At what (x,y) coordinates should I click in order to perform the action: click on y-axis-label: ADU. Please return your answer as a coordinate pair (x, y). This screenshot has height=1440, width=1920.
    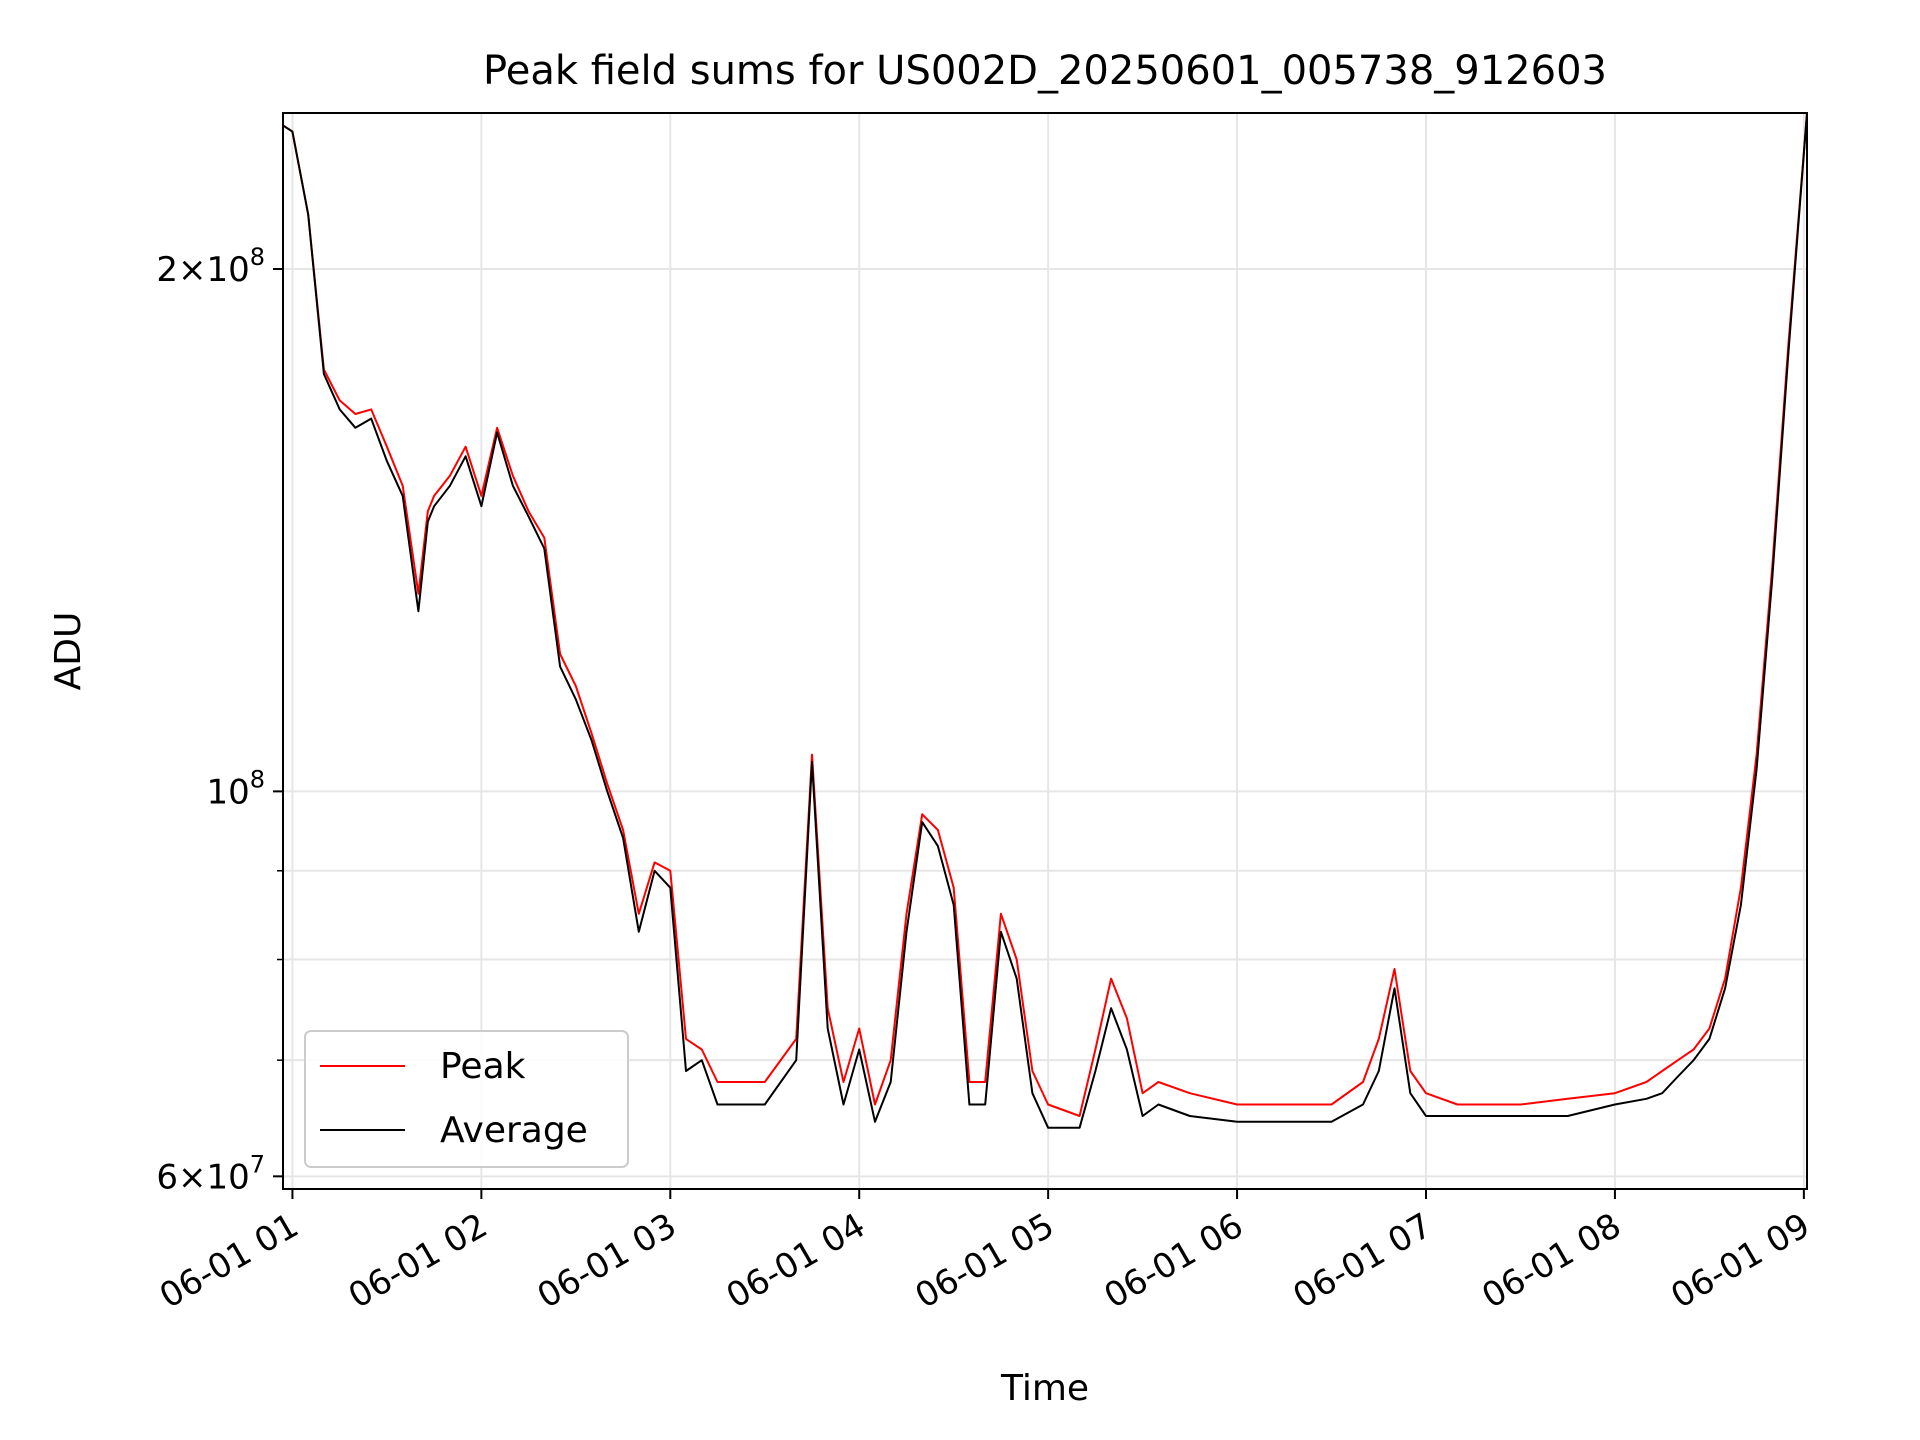
    Looking at the image, I should click on (68, 651).